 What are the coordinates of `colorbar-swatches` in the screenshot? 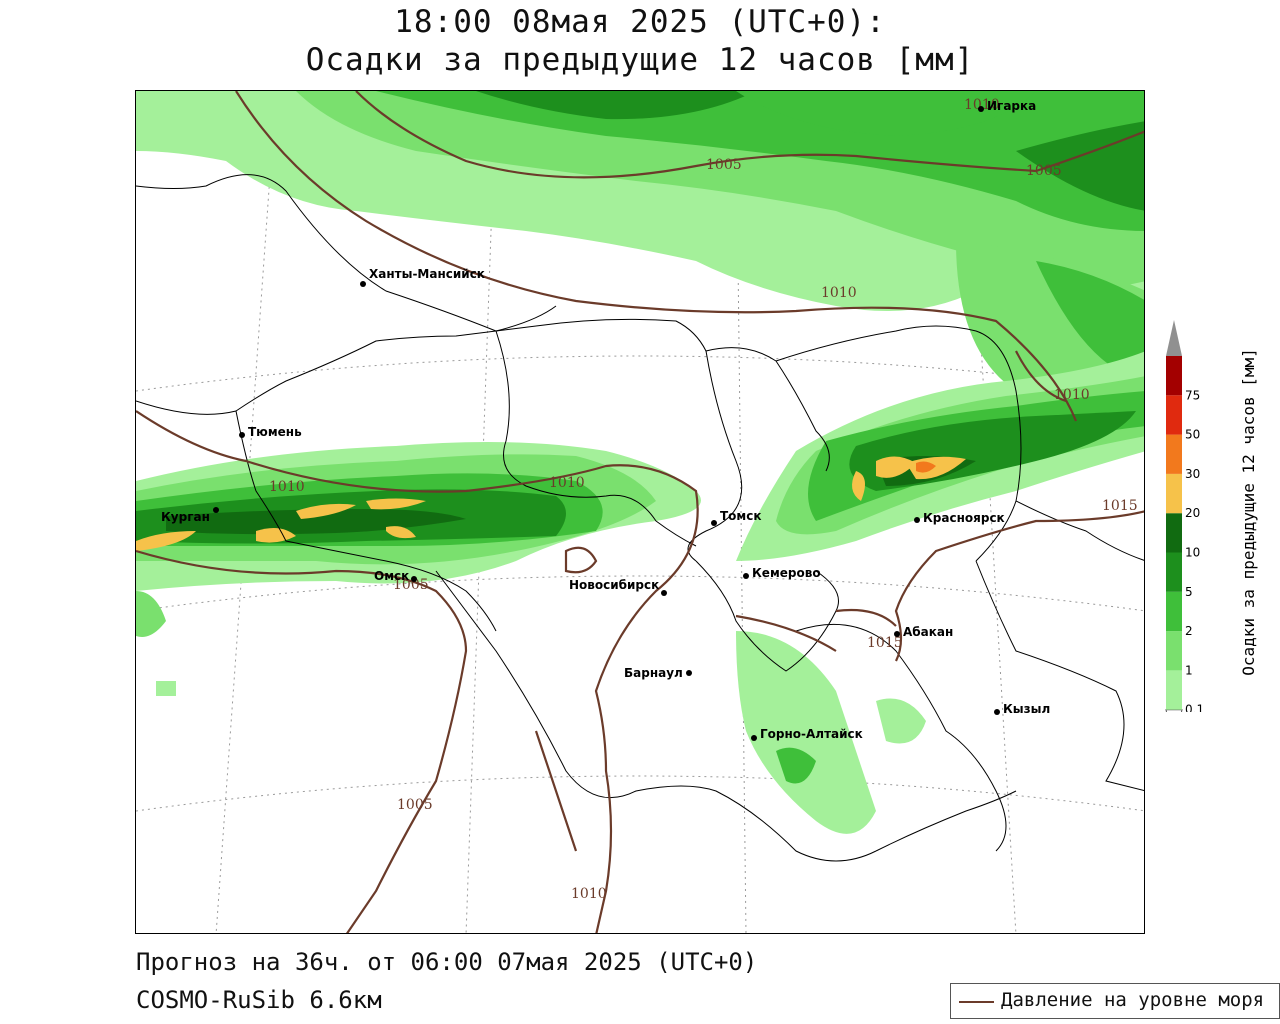 It's located at (1174, 533).